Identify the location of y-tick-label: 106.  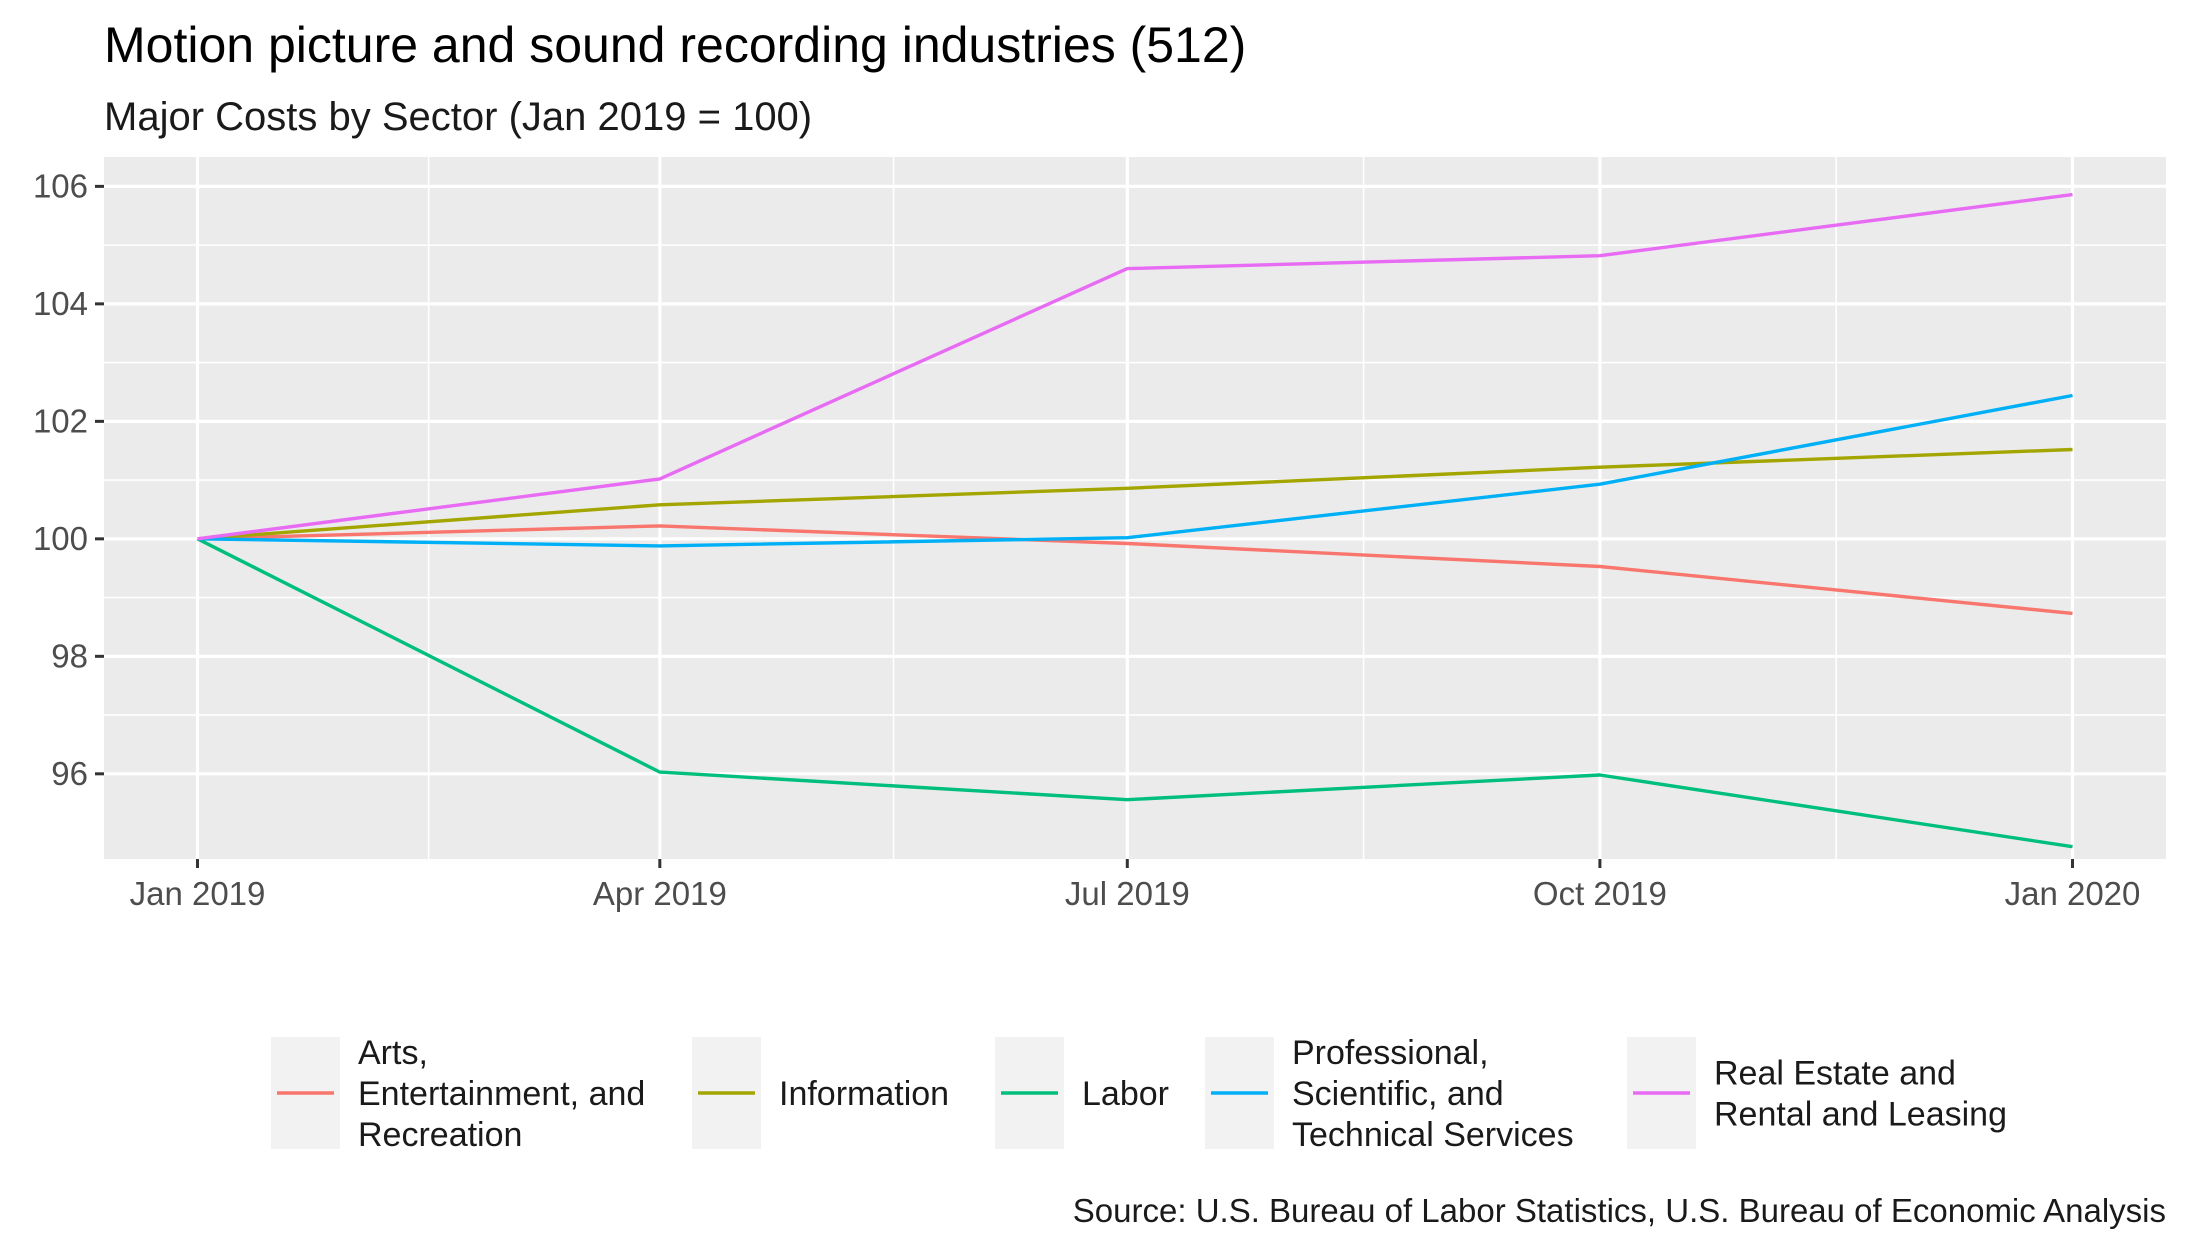
(60, 185).